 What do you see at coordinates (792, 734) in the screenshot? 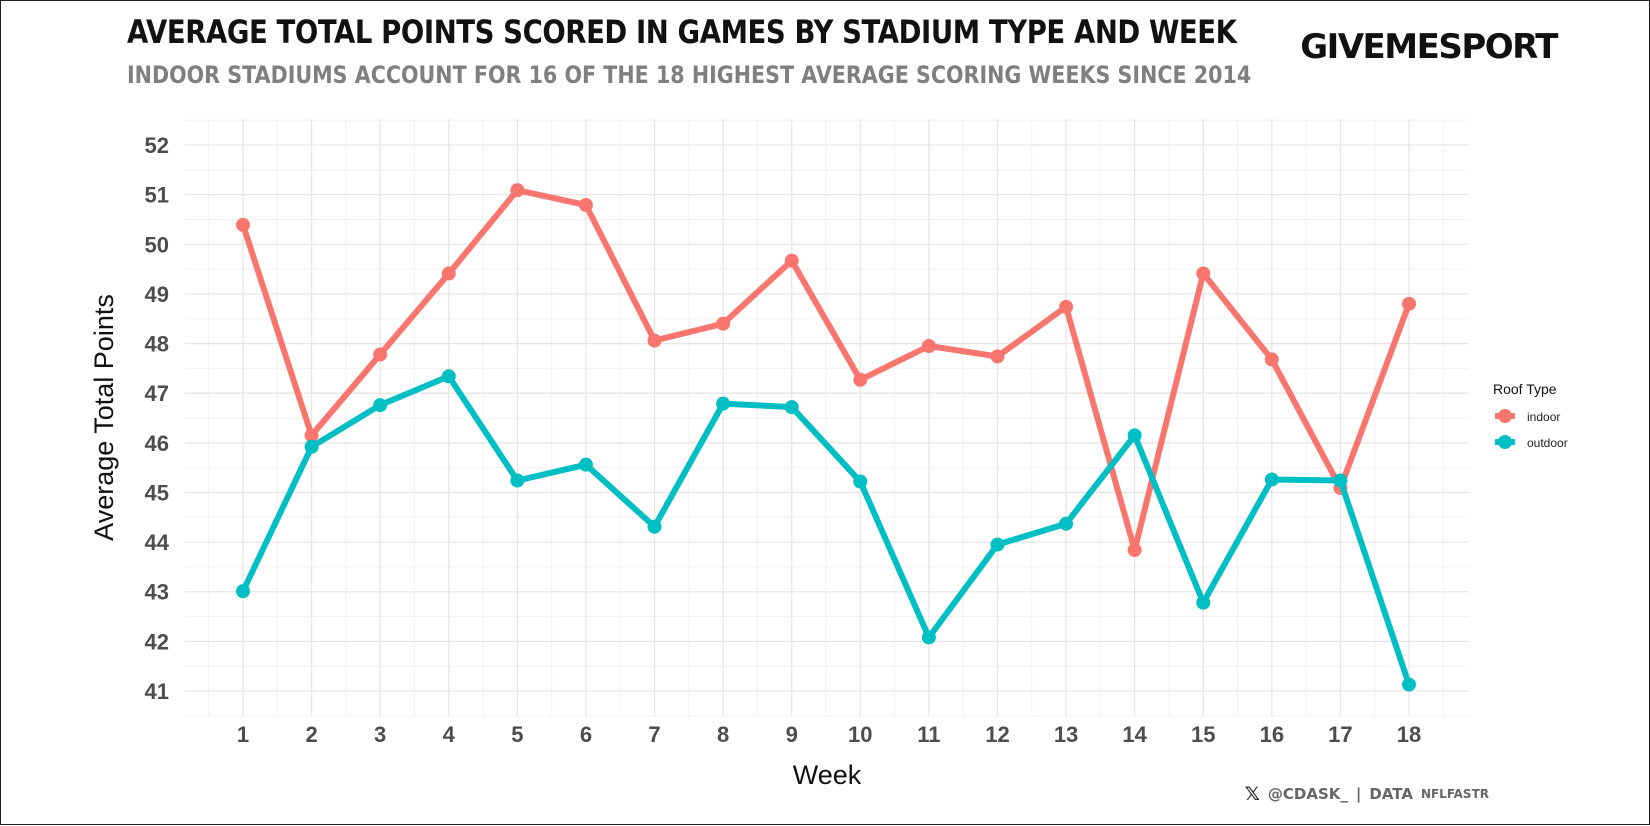
I see `x-tick-label: 9` at bounding box center [792, 734].